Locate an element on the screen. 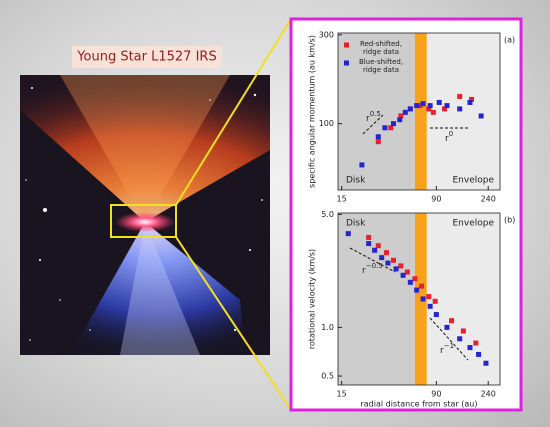  zoom-box is located at coordinates (143, 221).